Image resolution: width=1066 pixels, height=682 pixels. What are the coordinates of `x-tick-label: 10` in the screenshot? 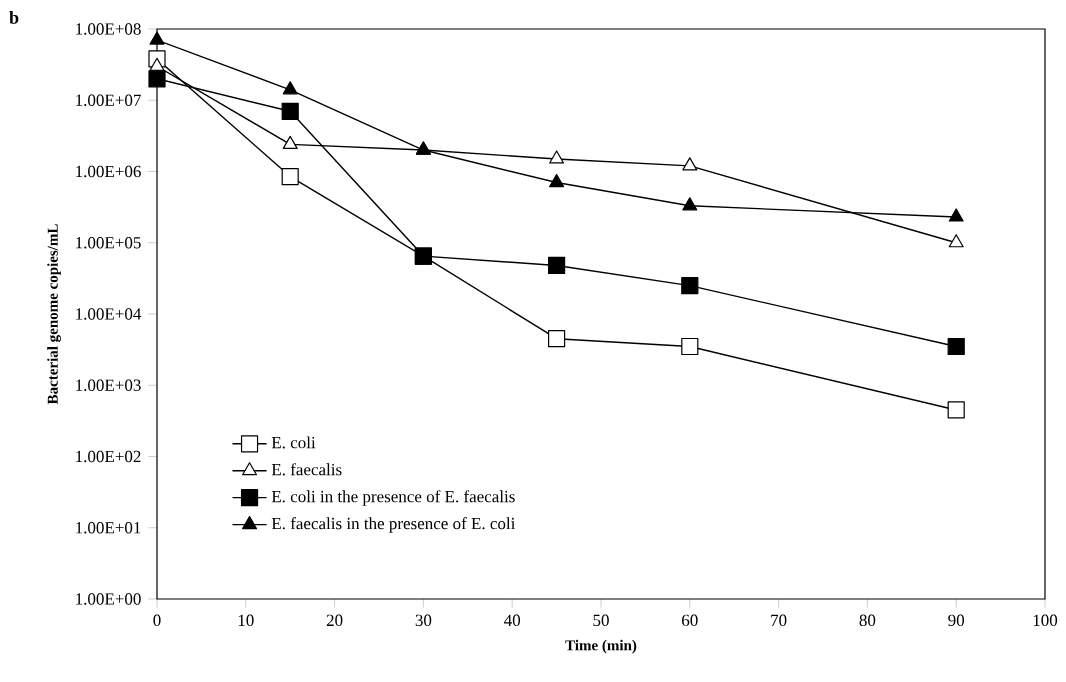 It's located at (246, 620).